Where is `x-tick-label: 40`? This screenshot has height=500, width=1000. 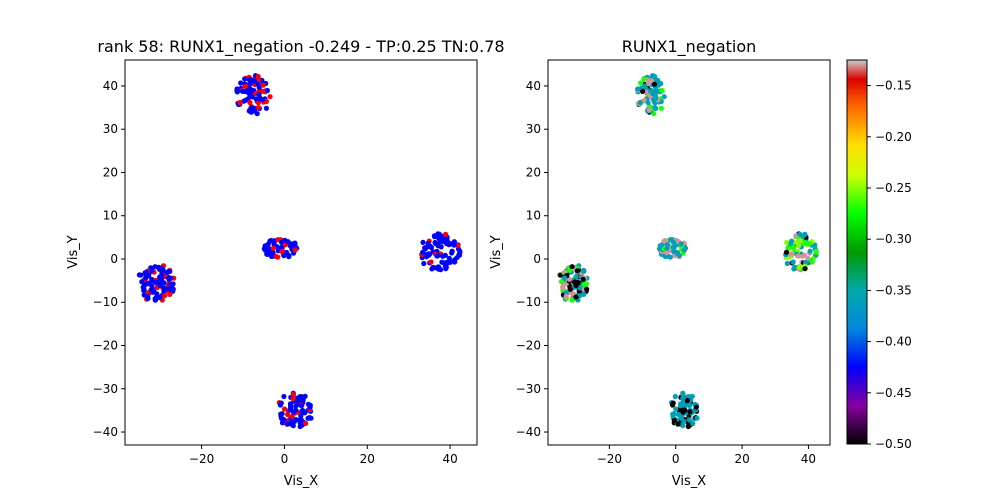
x-tick-label: 40 is located at coordinates (449, 459).